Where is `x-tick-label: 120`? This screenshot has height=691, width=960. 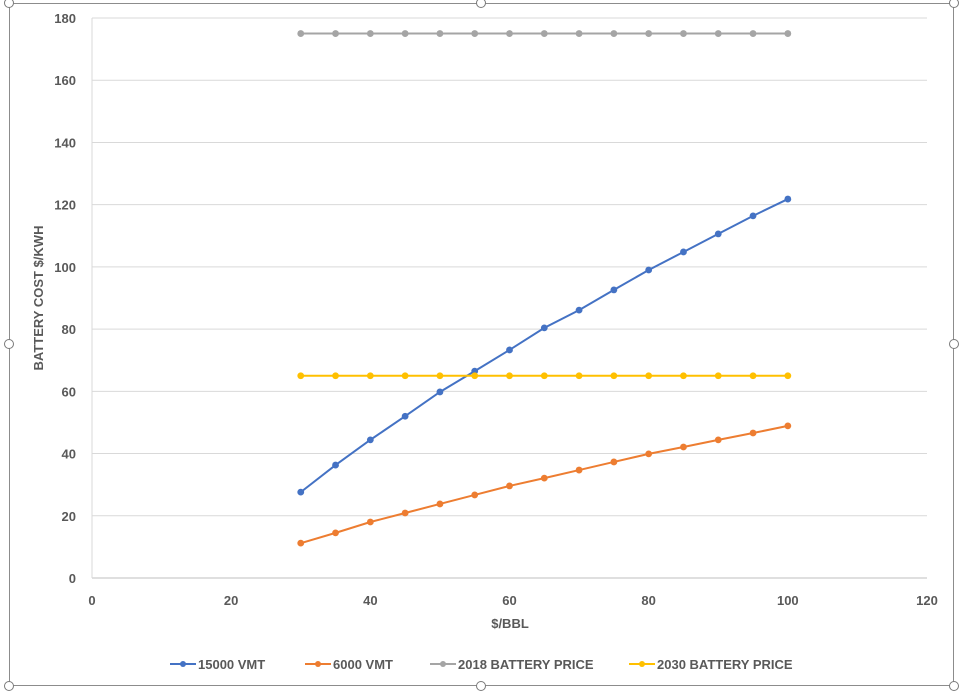 x-tick-label: 120 is located at coordinates (927, 600).